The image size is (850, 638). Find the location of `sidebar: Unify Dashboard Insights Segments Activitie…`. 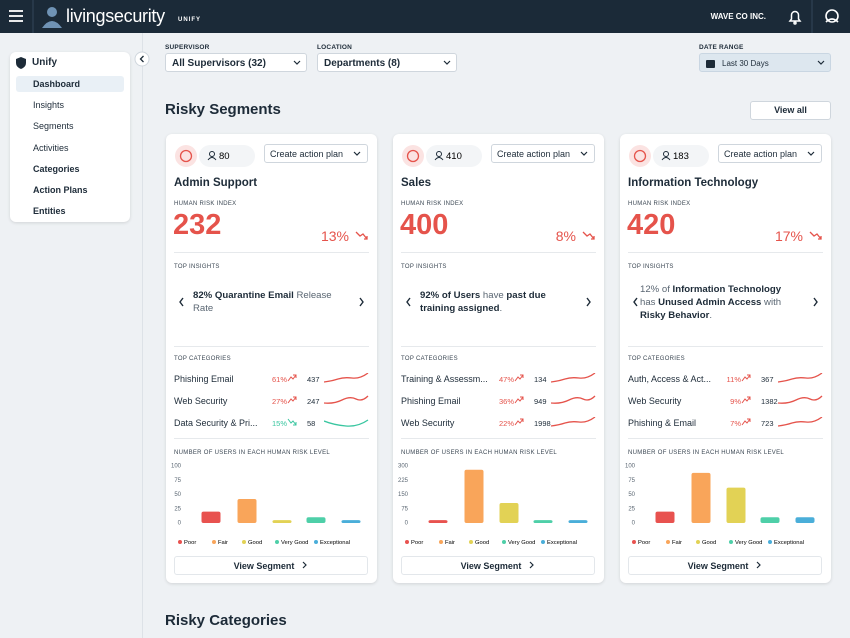

sidebar: Unify Dashboard Insights Segments Activitie… is located at coordinates (70, 137).